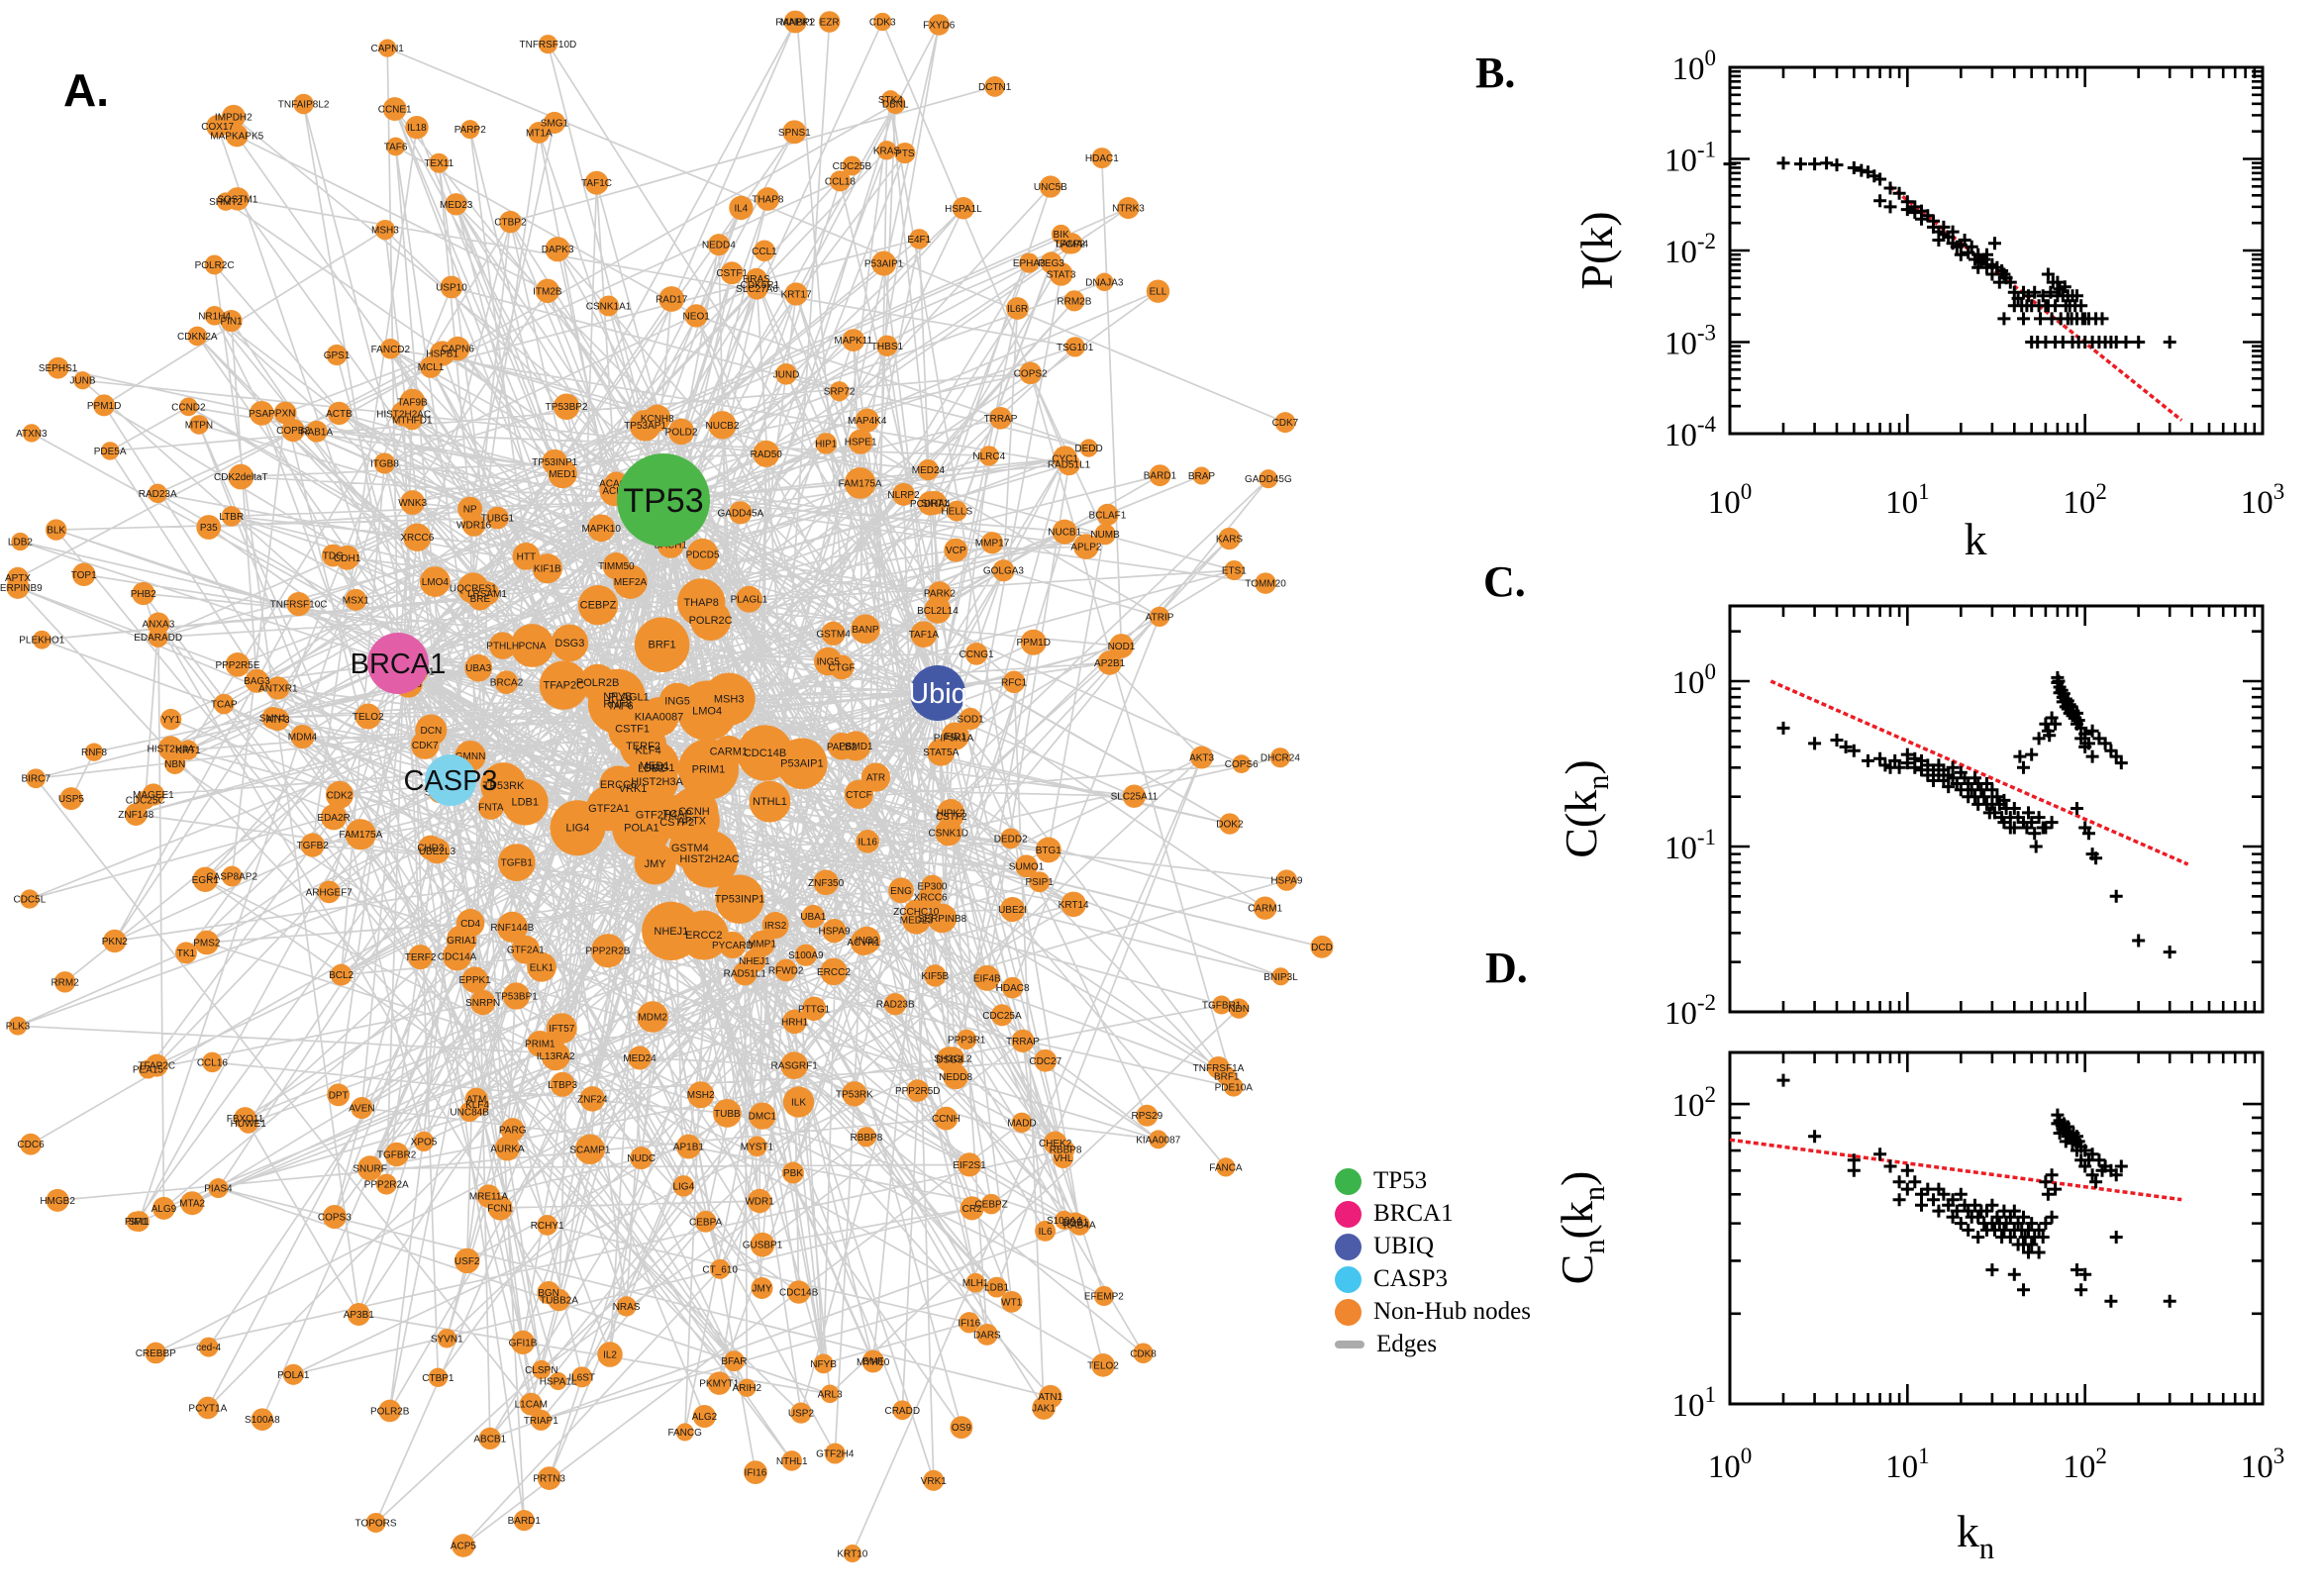  What do you see at coordinates (500, 1209) in the screenshot?
I see `network-node-label: FCN1` at bounding box center [500, 1209].